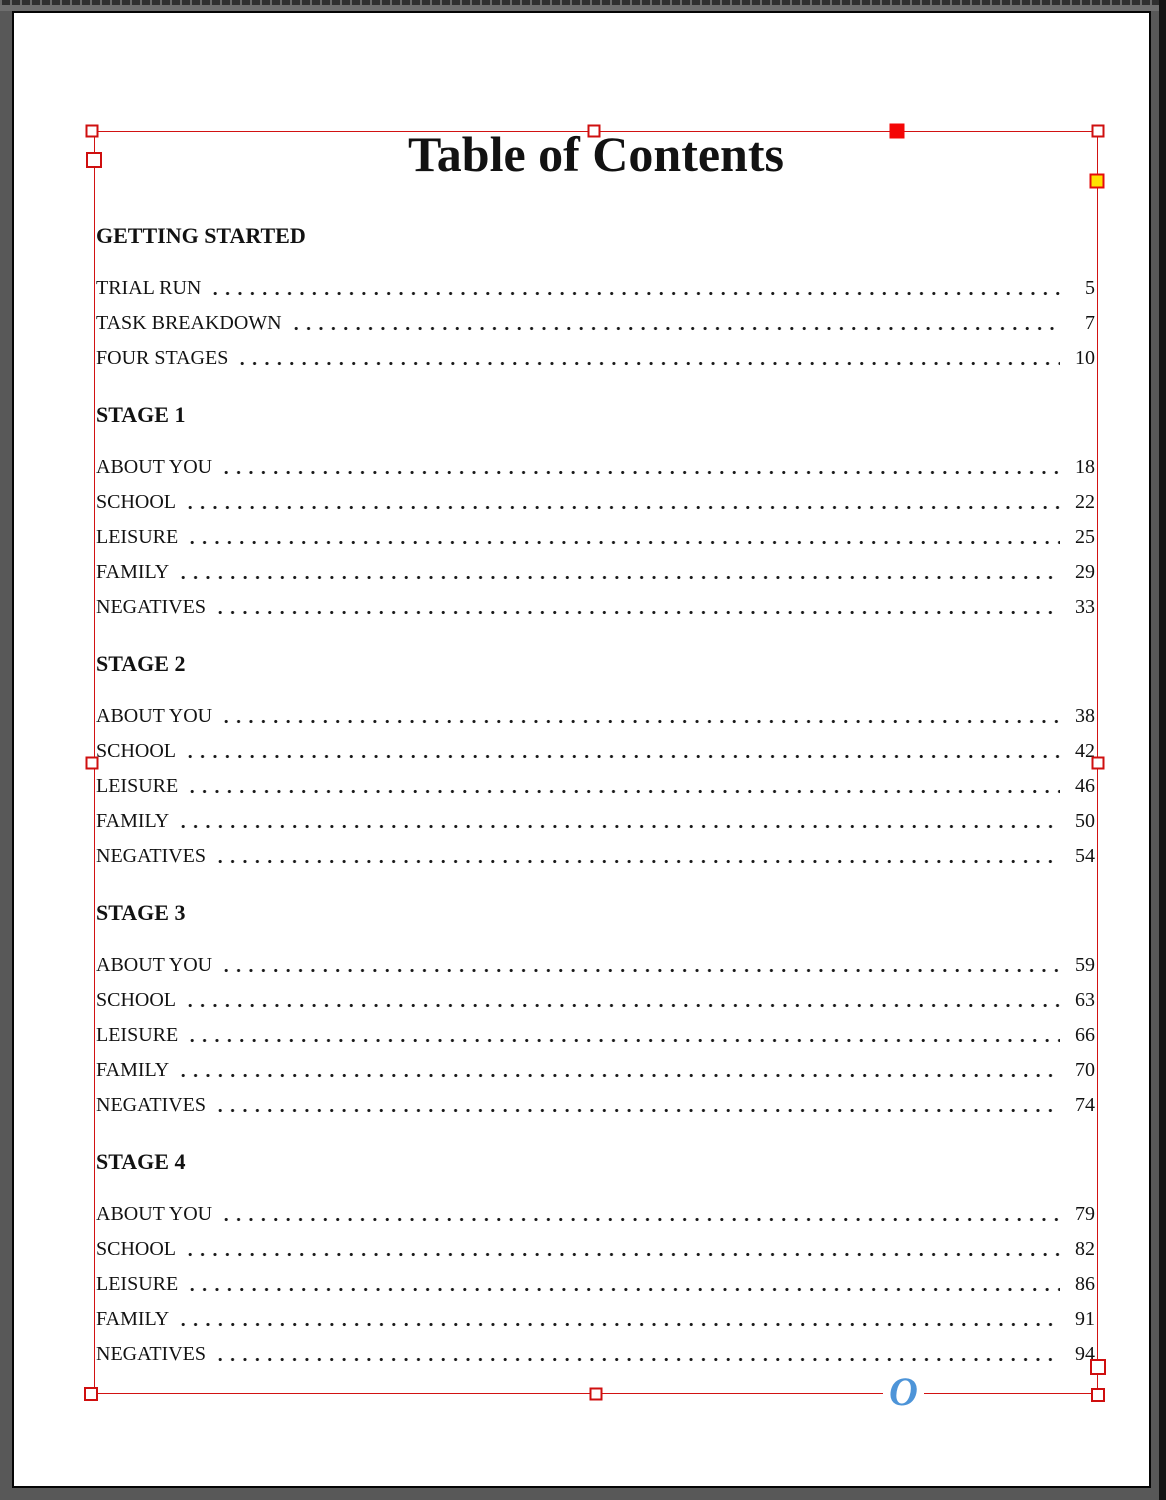  I want to click on ruler-strip, so click(583, 8).